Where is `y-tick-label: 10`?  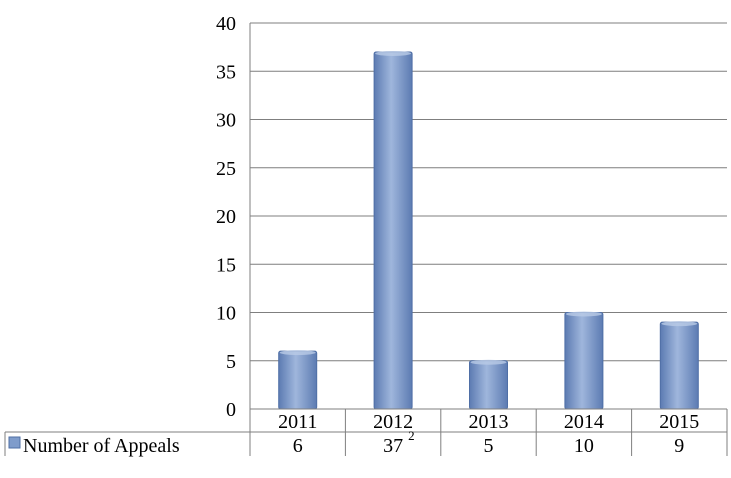 y-tick-label: 10 is located at coordinates (226, 314).